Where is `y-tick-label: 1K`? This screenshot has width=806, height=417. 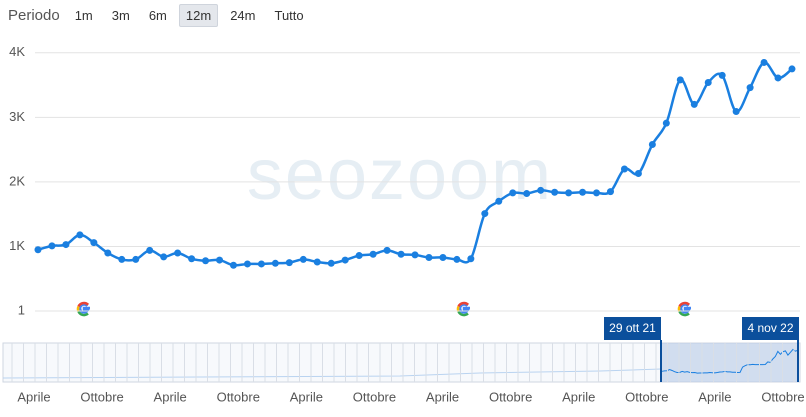 y-tick-label: 1K is located at coordinates (17, 245).